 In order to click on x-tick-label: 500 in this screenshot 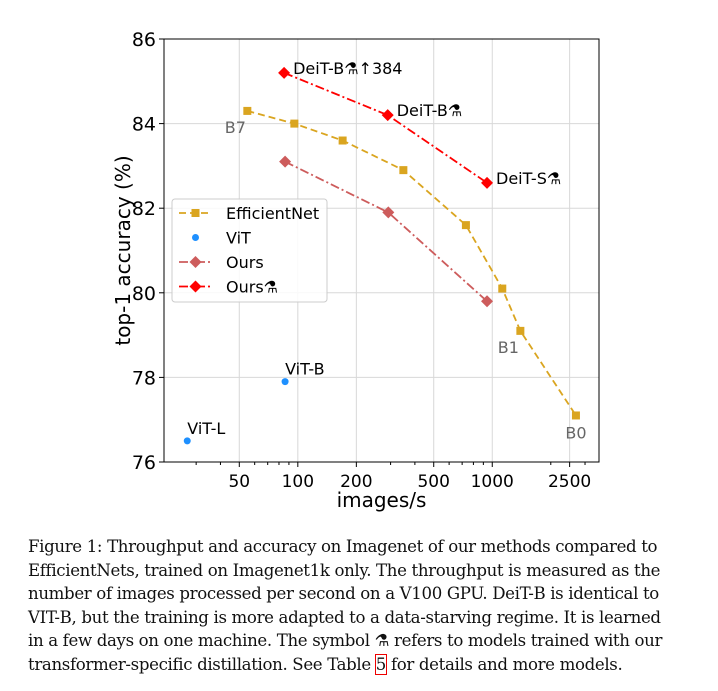, I will do `click(433, 482)`.